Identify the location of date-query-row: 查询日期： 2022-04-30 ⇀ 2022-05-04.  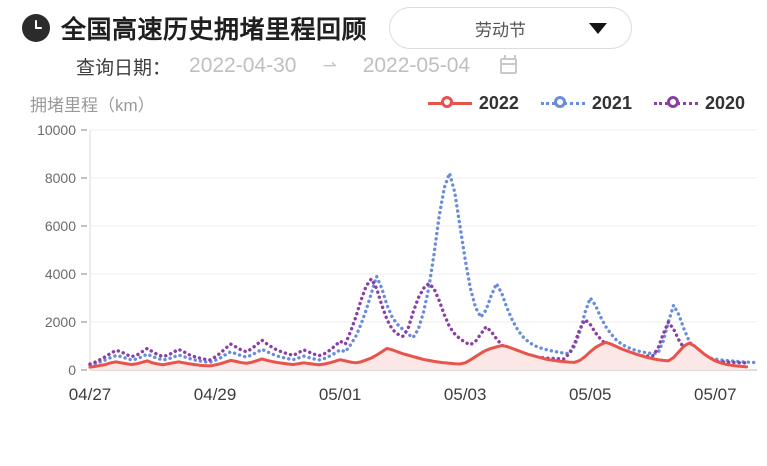
(383, 66).